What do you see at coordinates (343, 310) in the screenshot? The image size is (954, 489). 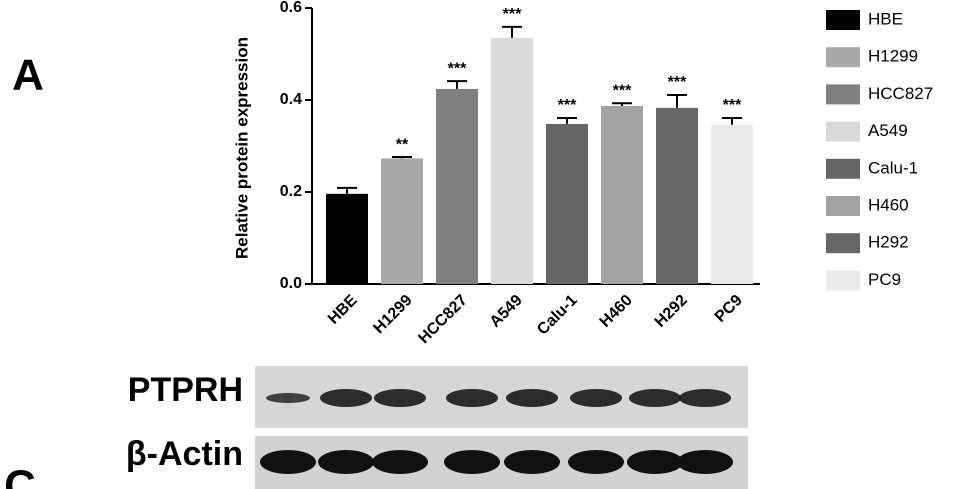 I see `x-tick-label: HBE` at bounding box center [343, 310].